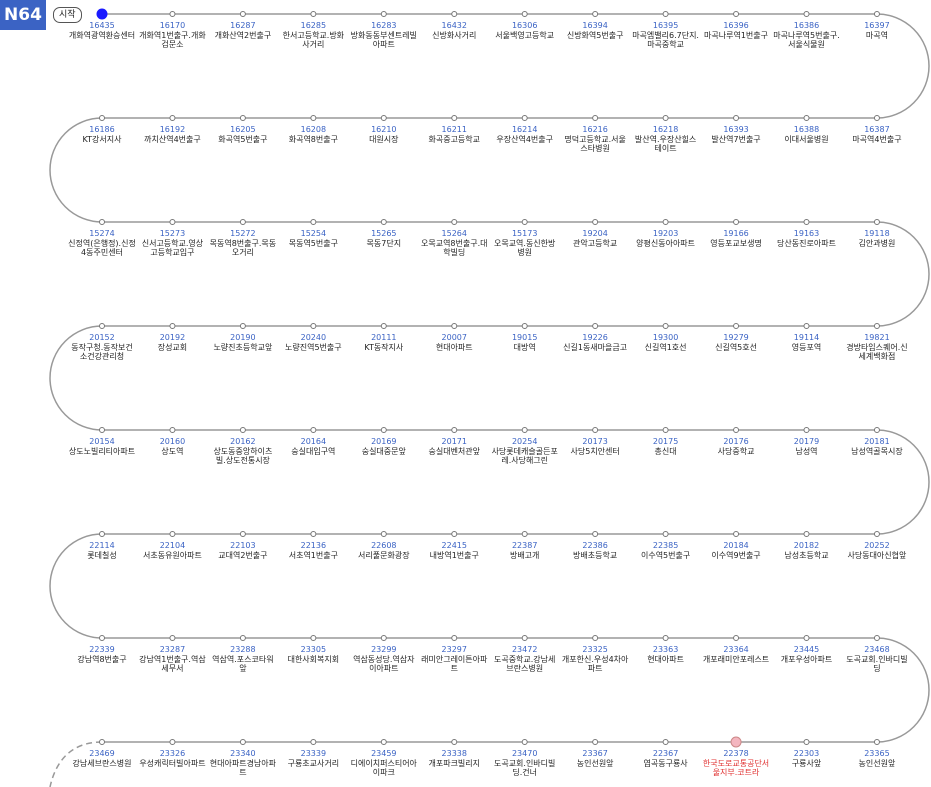 The height and width of the screenshot is (787, 931). What do you see at coordinates (243, 243) in the screenshot?
I see `stop: 15272 목동역8번출구.목동오거리` at bounding box center [243, 243].